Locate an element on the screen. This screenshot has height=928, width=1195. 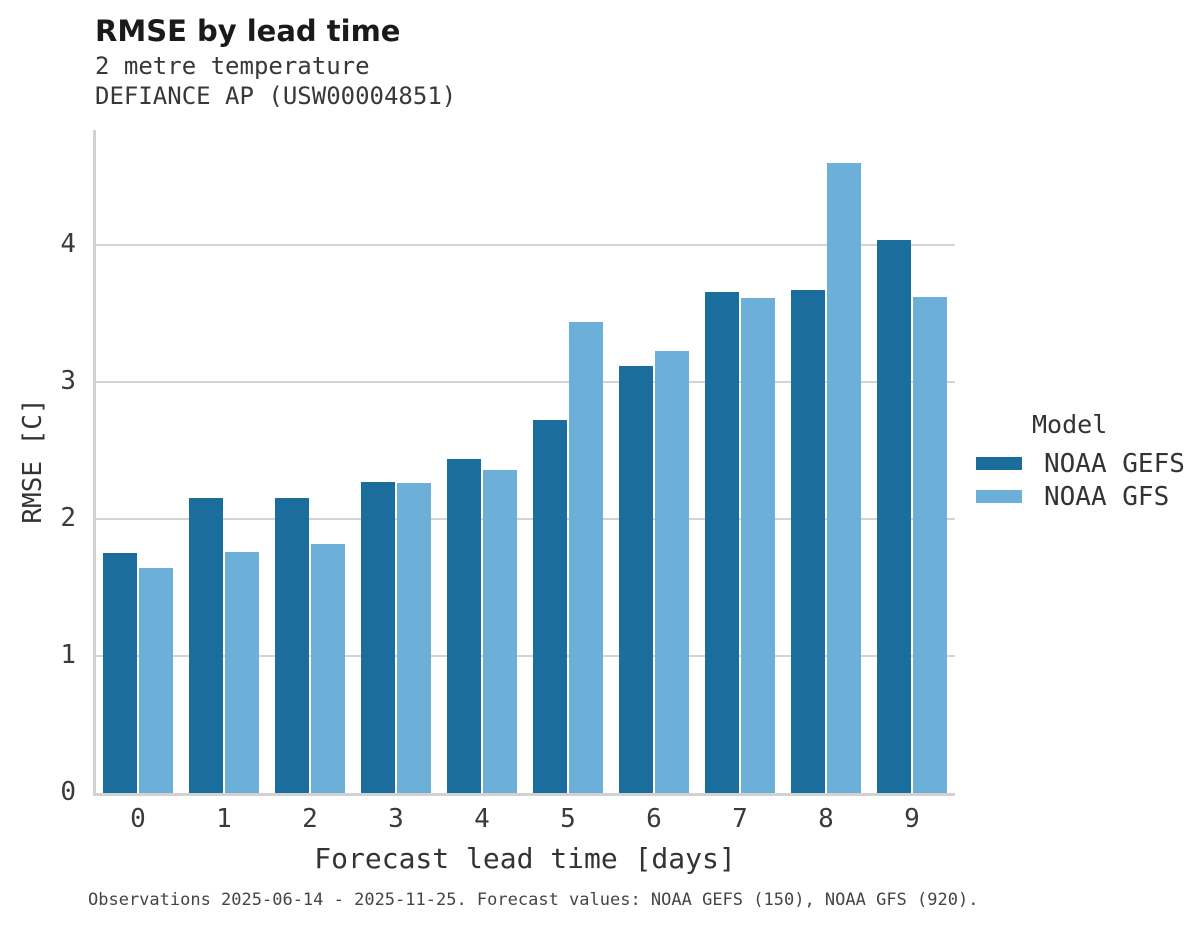
x-axis-title: Forecast lead time [days] is located at coordinates (525, 858).